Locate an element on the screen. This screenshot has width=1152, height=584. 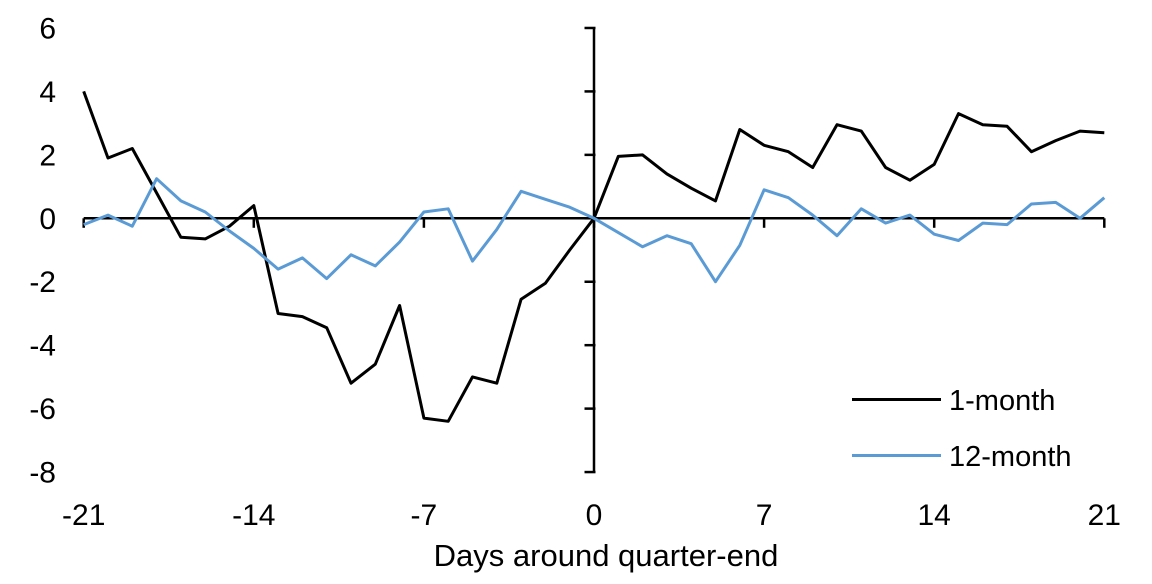
x-tick-label: 0 is located at coordinates (594, 515).